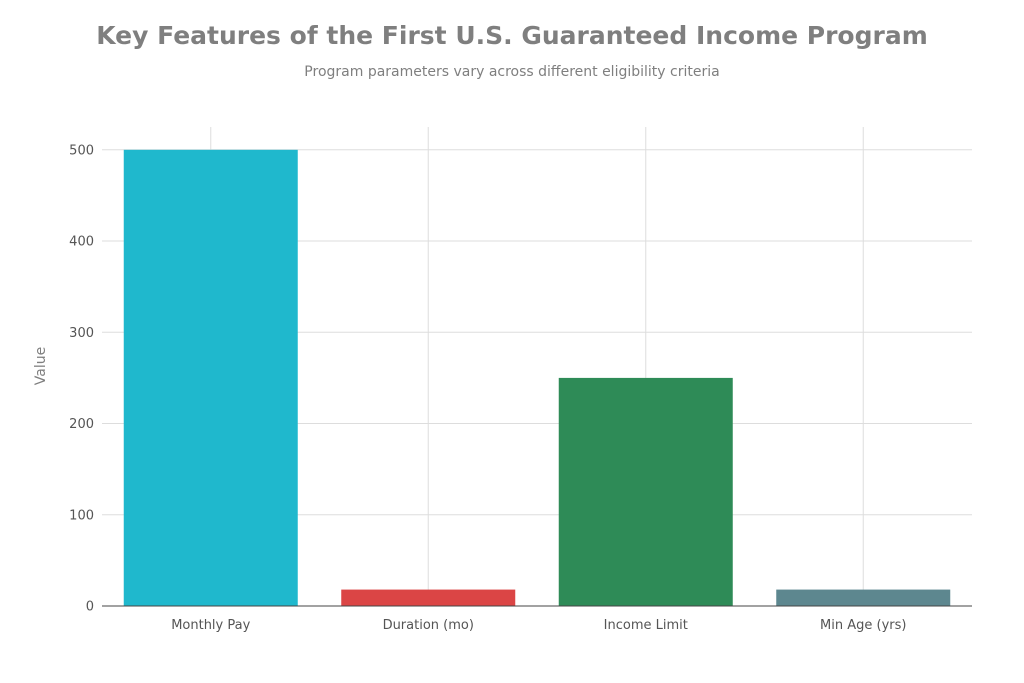 Image resolution: width=1024 pixels, height=683 pixels. What do you see at coordinates (41, 366) in the screenshot?
I see `y-axis-label: Value` at bounding box center [41, 366].